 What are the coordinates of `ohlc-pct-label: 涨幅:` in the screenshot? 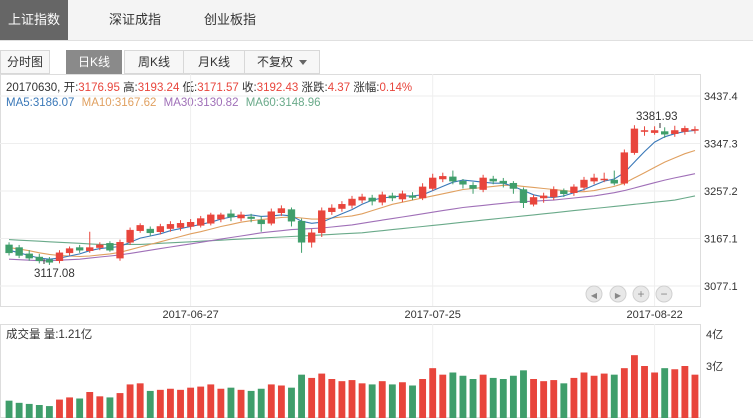 It's located at (366, 88).